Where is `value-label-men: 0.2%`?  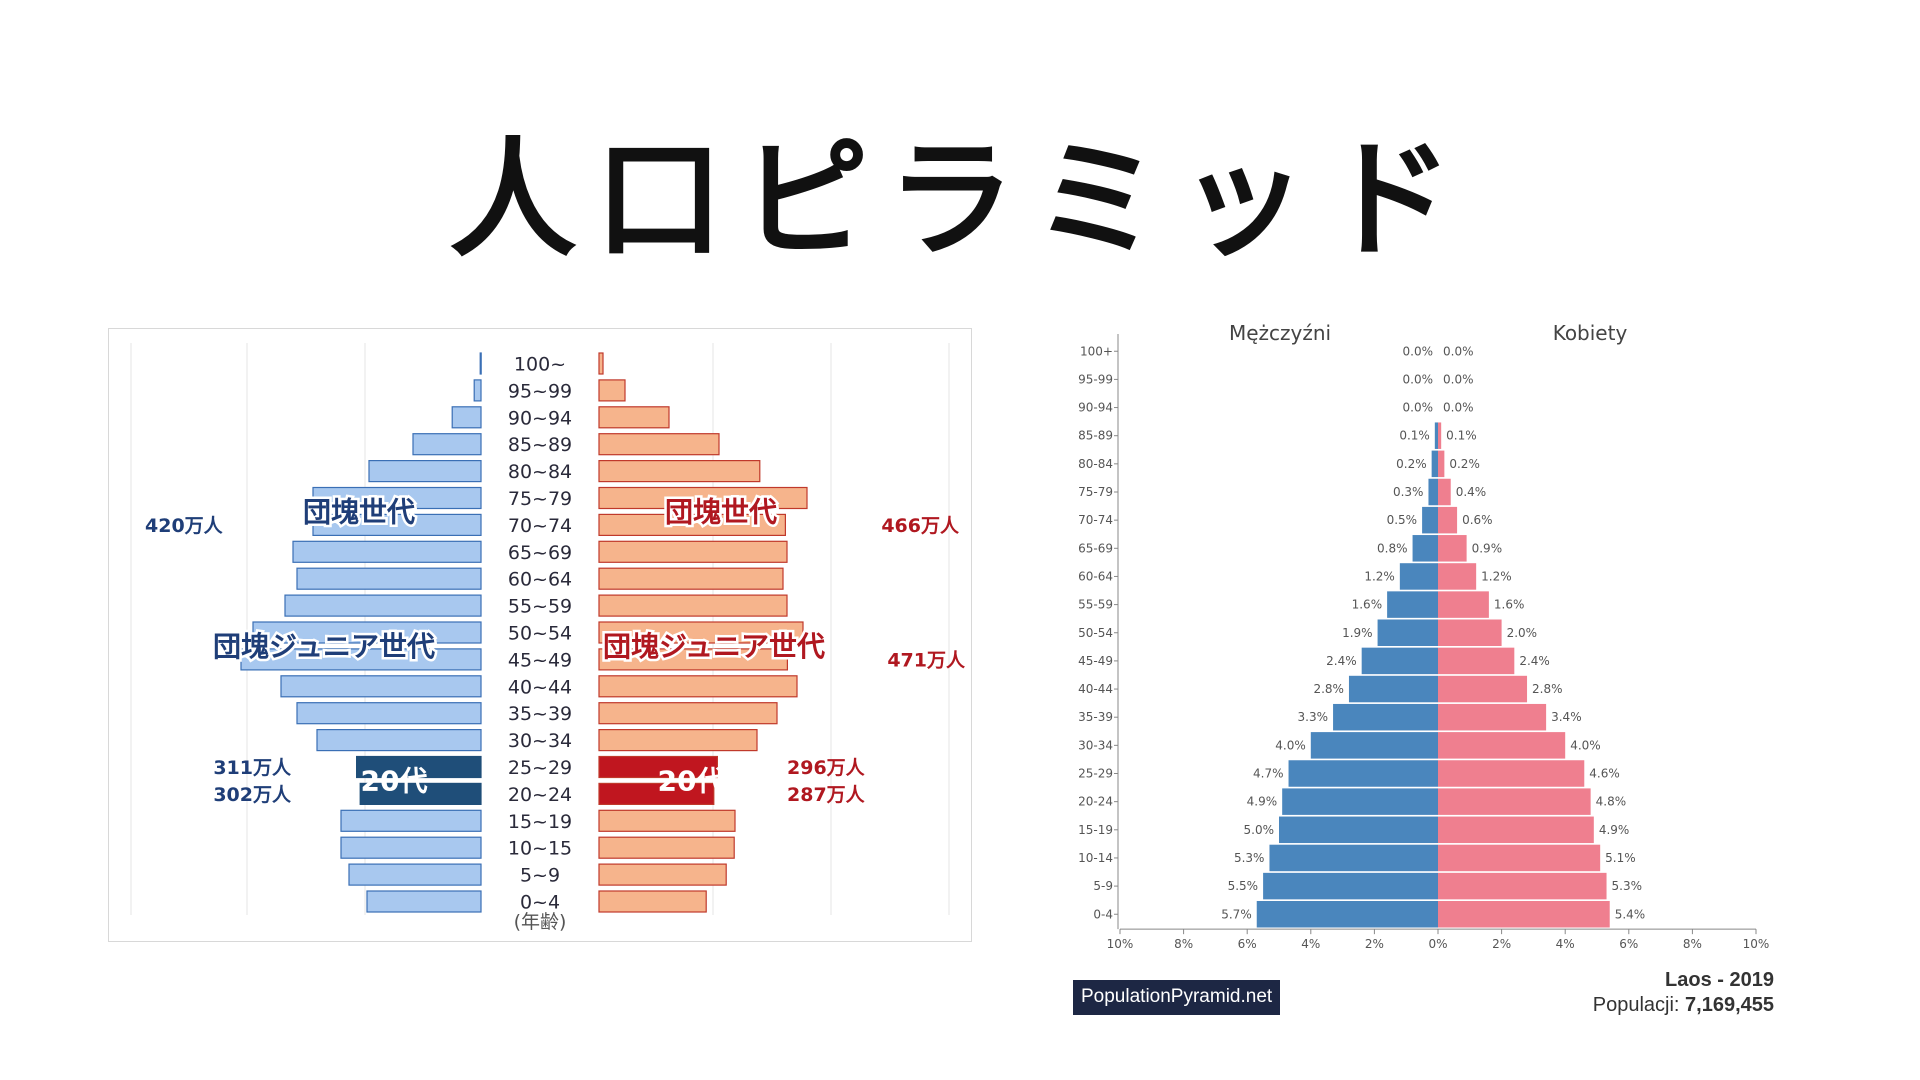 value-label-men: 0.2% is located at coordinates (1411, 464).